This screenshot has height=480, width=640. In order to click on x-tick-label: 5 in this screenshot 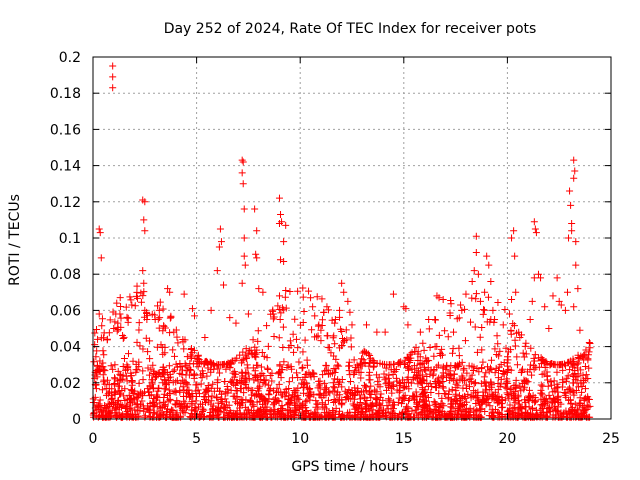, I will do `click(196, 439)`.